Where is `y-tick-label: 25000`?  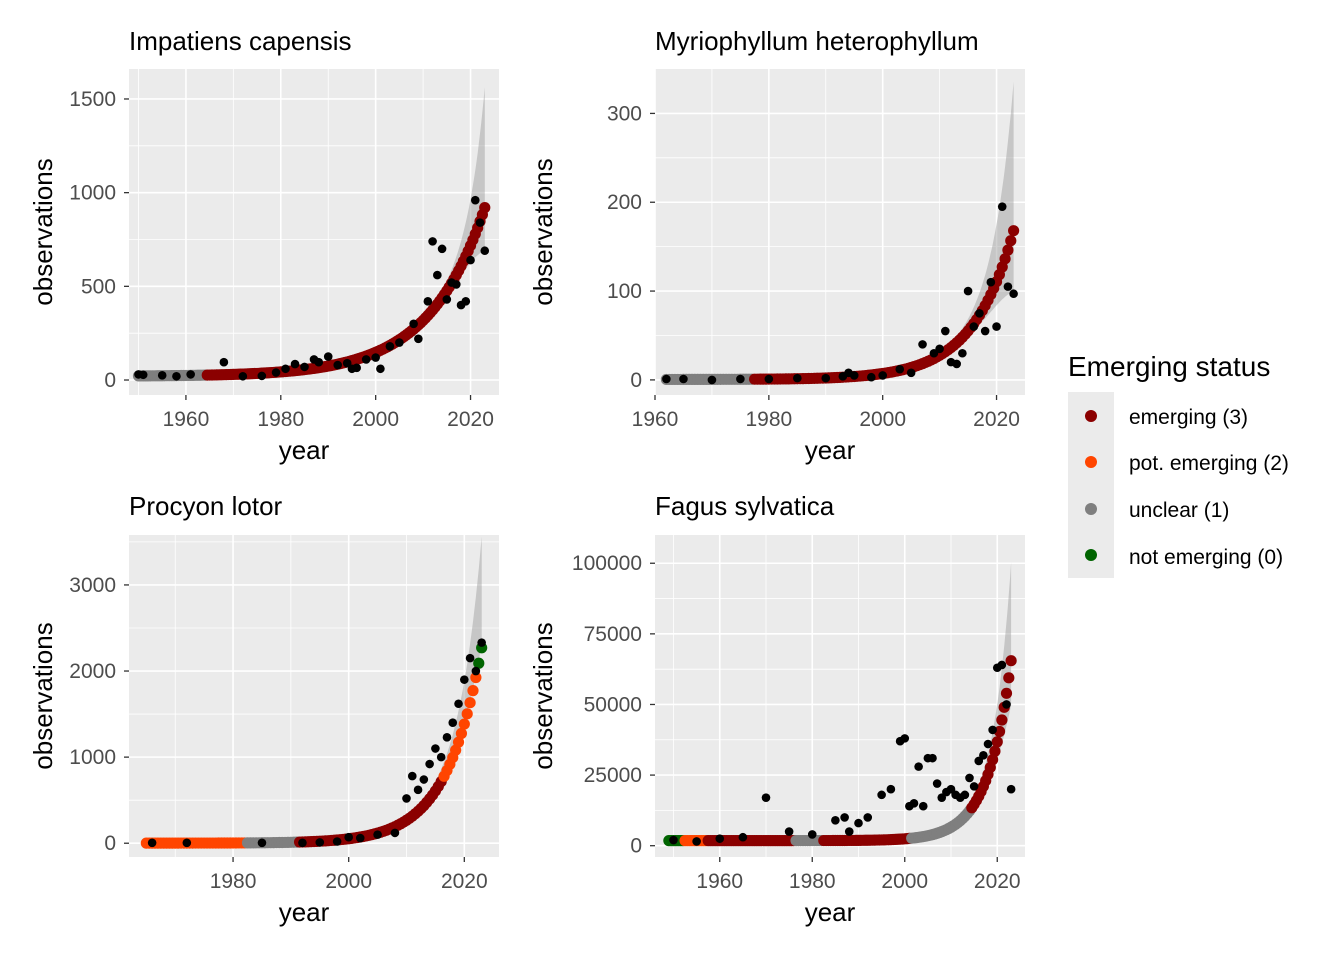
y-tick-label: 25000 is located at coordinates (613, 775).